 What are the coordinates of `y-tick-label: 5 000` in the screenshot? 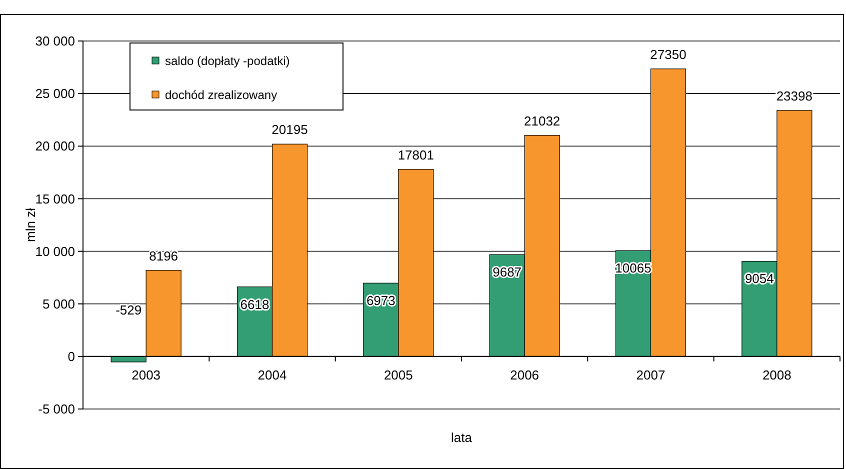 It's located at (58, 304).